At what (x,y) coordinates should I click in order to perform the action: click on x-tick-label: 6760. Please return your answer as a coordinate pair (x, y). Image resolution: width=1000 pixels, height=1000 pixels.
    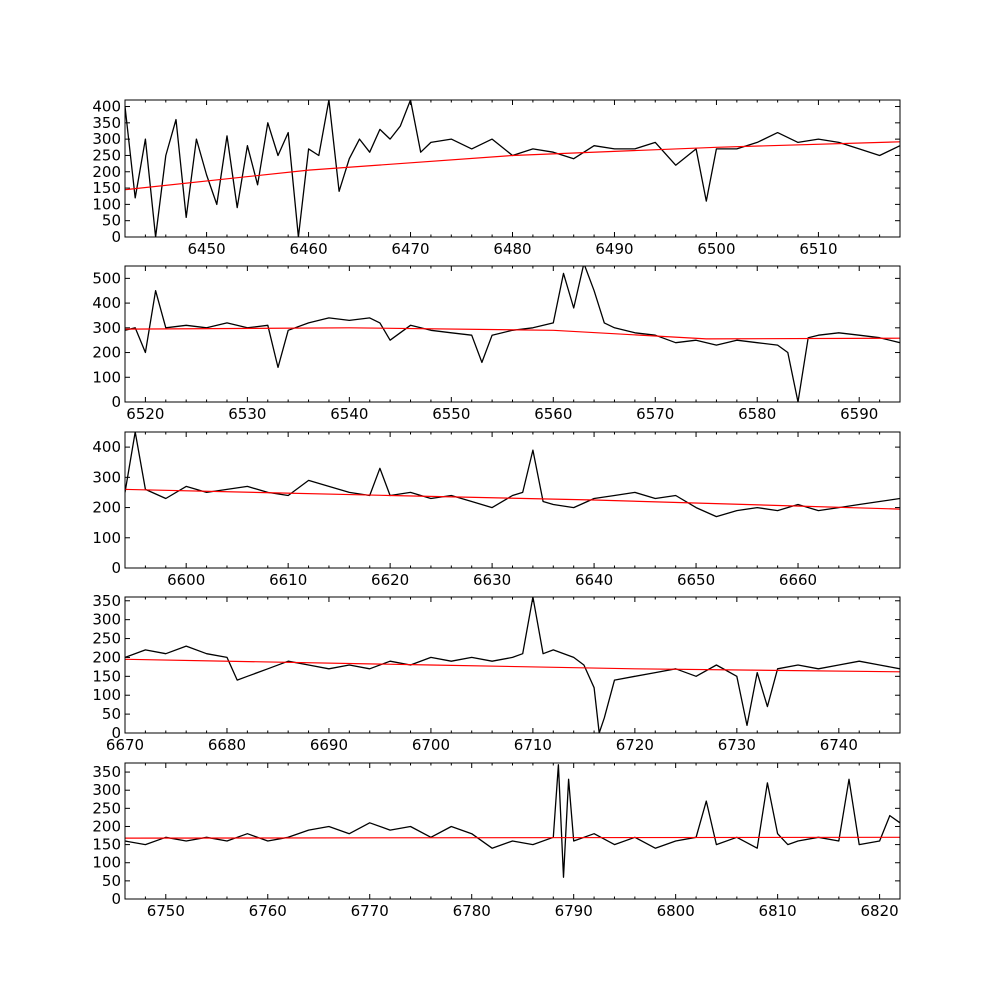
    Looking at the image, I should click on (268, 911).